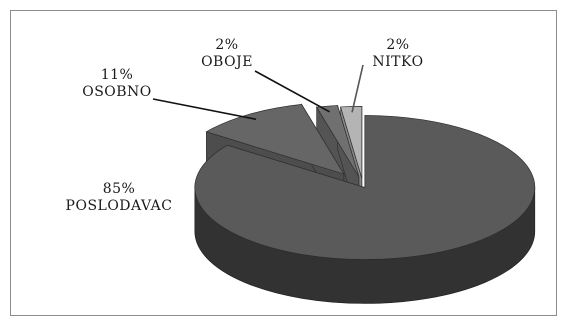 The height and width of the screenshot is (326, 568). I want to click on leader-lines, so click(258, 92).